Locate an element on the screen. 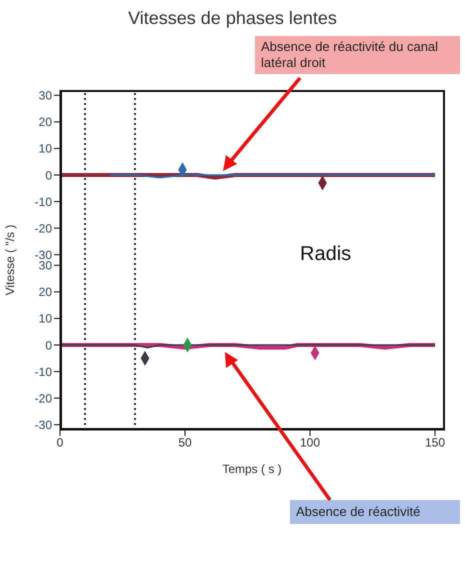 The image size is (465, 573). y-axis-title: Vitesse ( "/s ) is located at coordinates (10, 260).